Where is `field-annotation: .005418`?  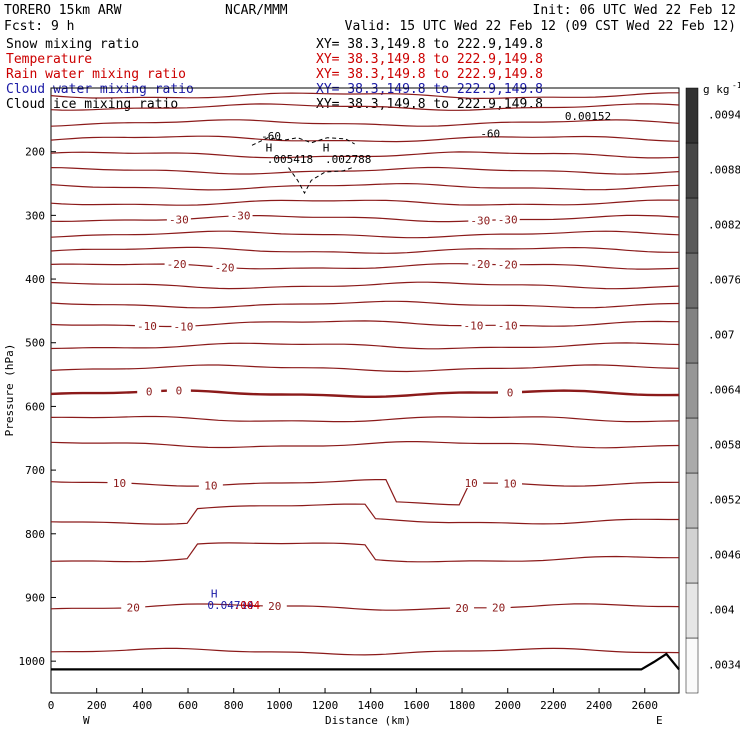
field-annotation: .005418 is located at coordinates (290, 159).